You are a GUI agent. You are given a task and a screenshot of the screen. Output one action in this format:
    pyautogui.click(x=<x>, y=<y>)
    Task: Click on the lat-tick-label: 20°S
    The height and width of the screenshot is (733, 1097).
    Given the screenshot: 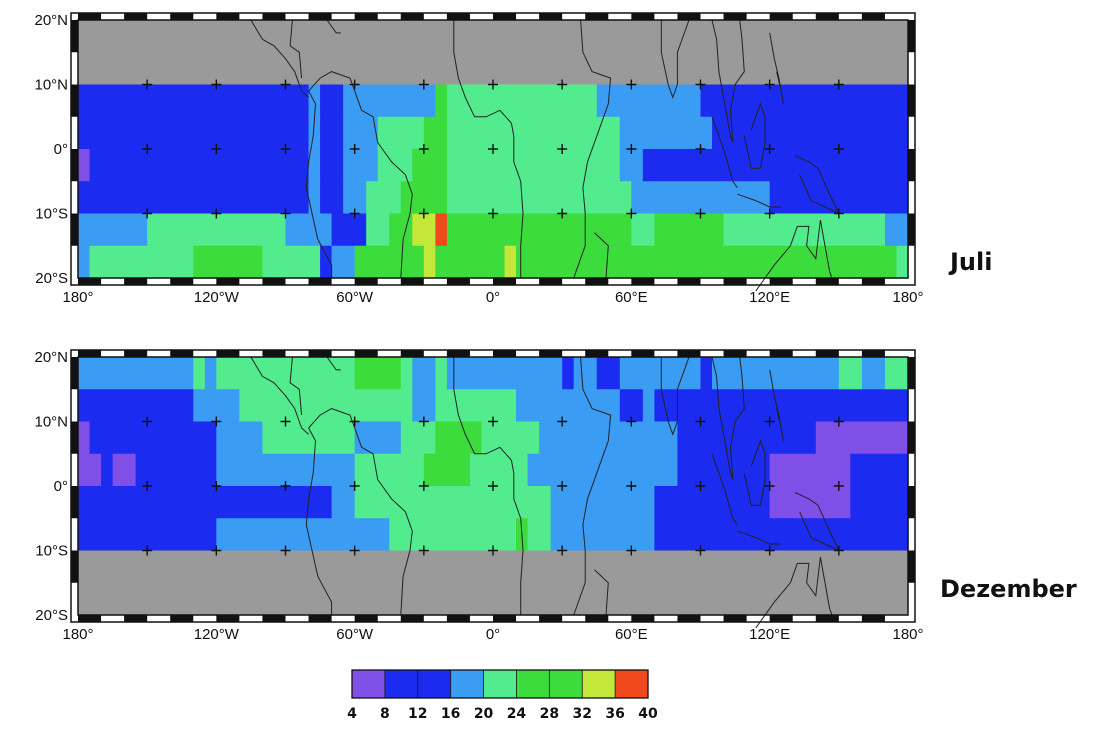 What is the action you would take?
    pyautogui.click(x=51, y=615)
    